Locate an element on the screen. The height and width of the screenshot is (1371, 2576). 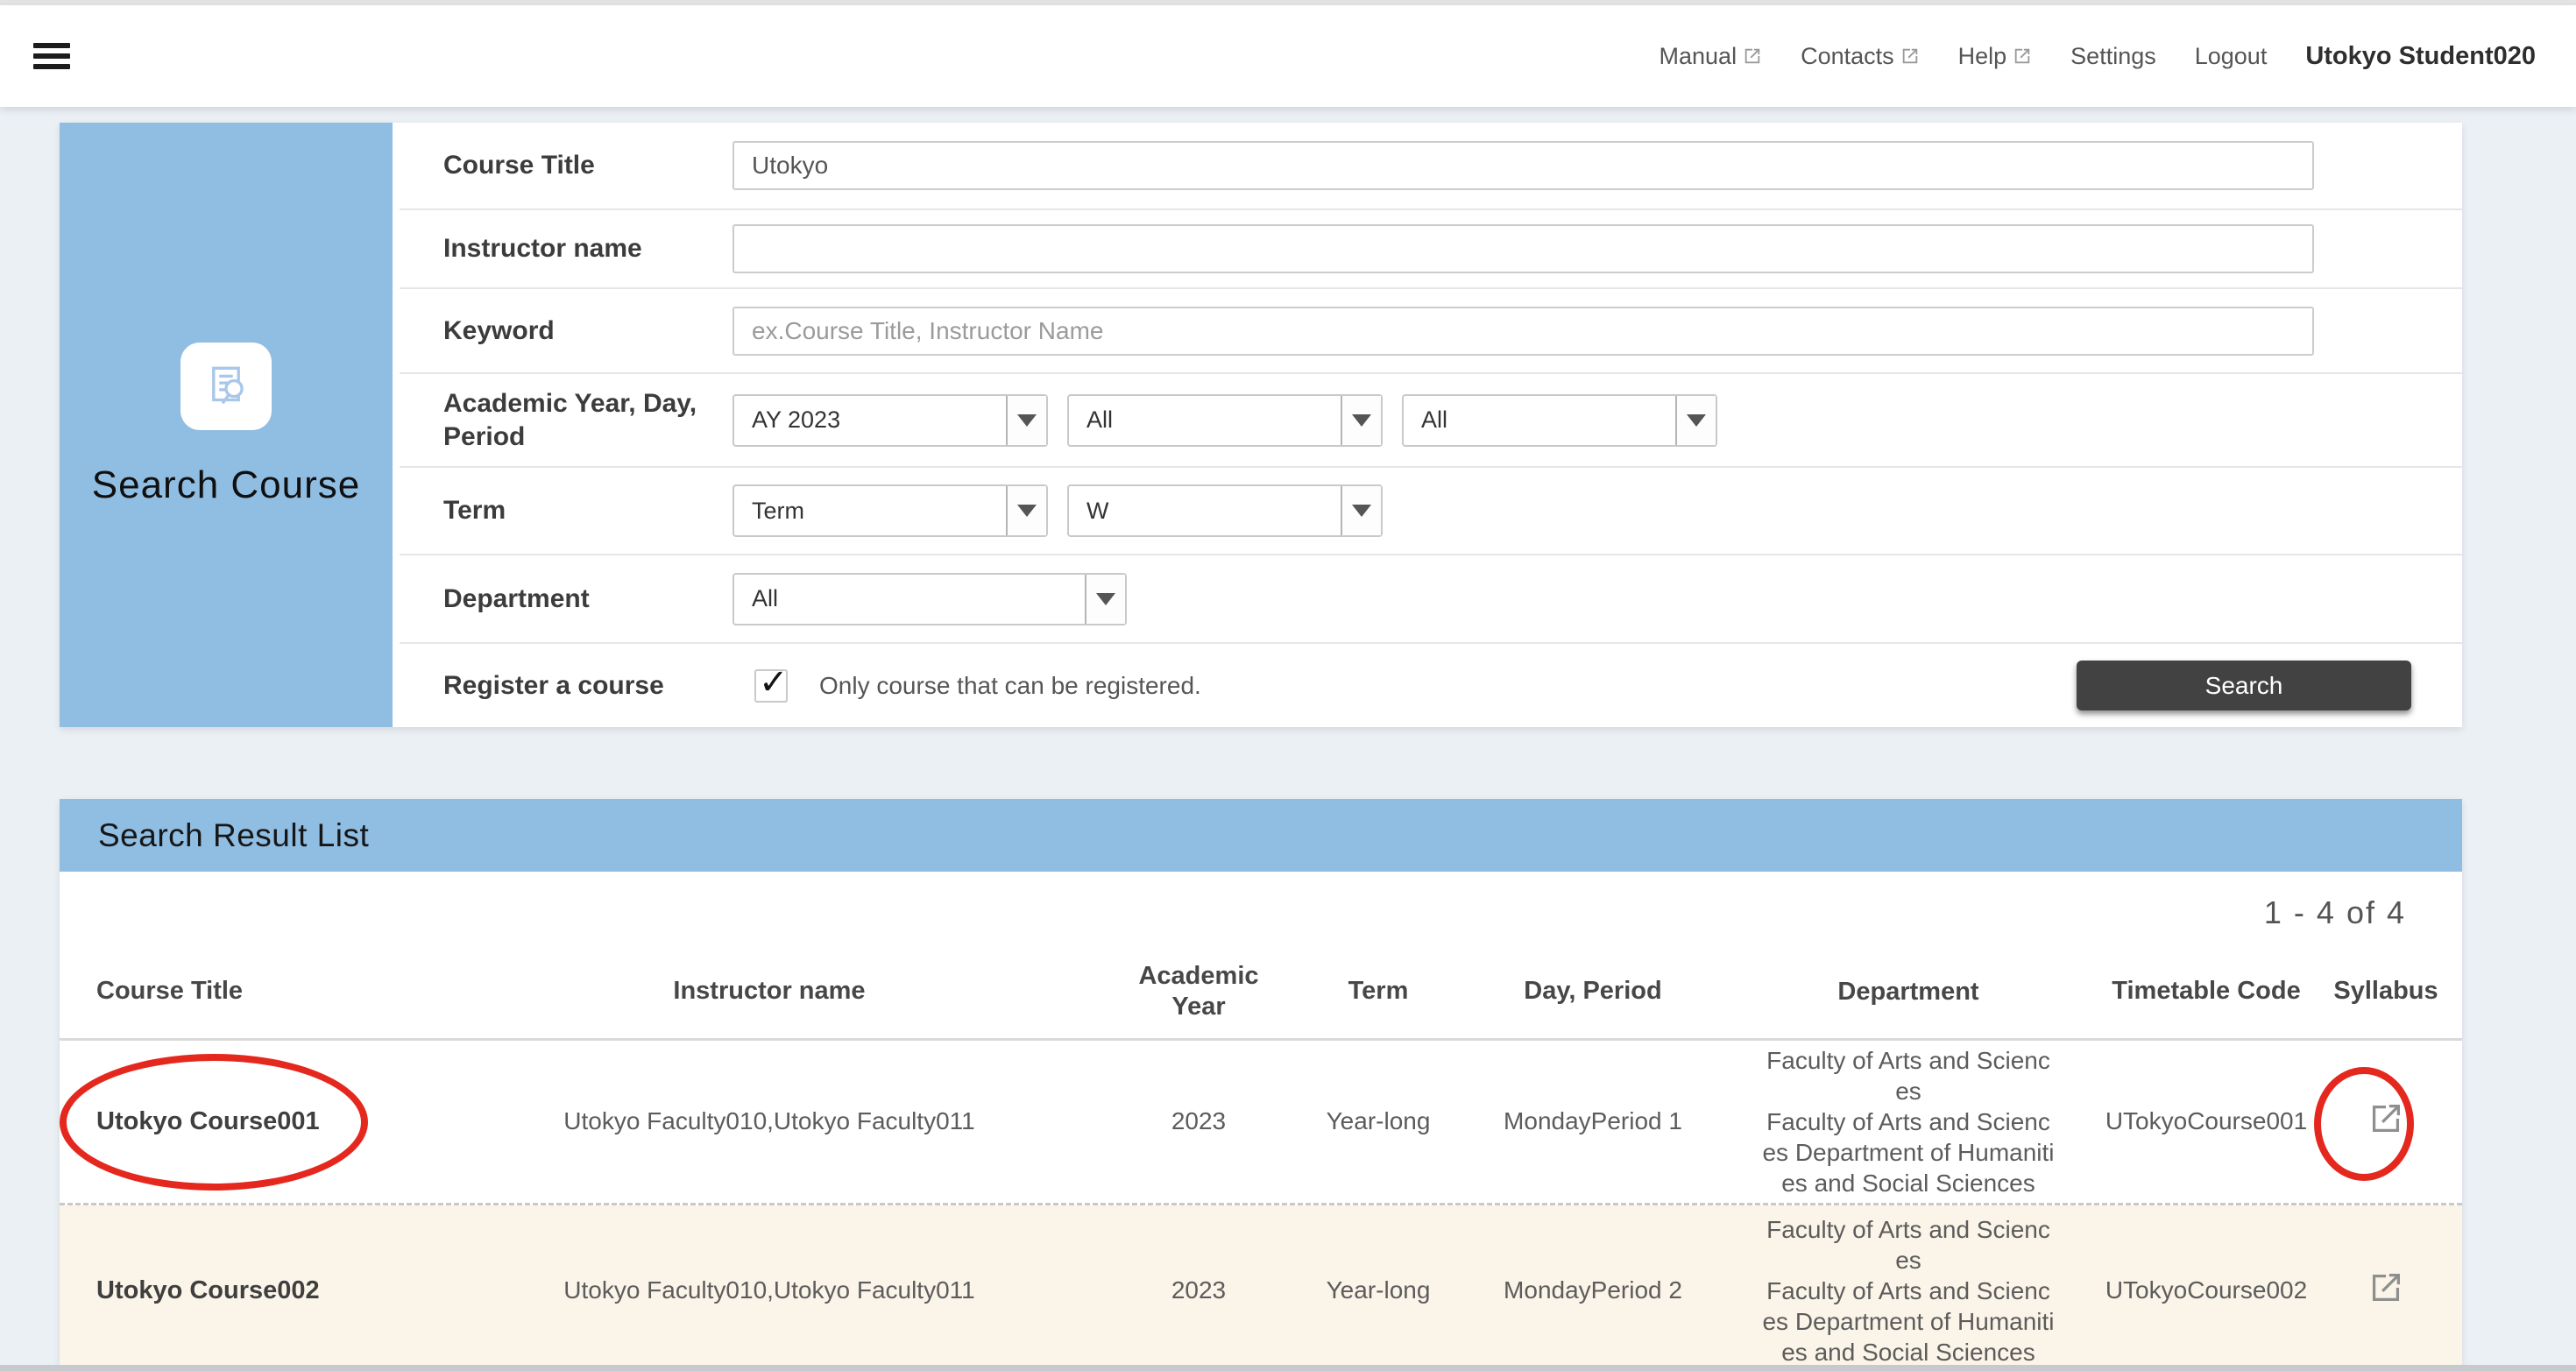
instructor-name-input is located at coordinates (1523, 248).